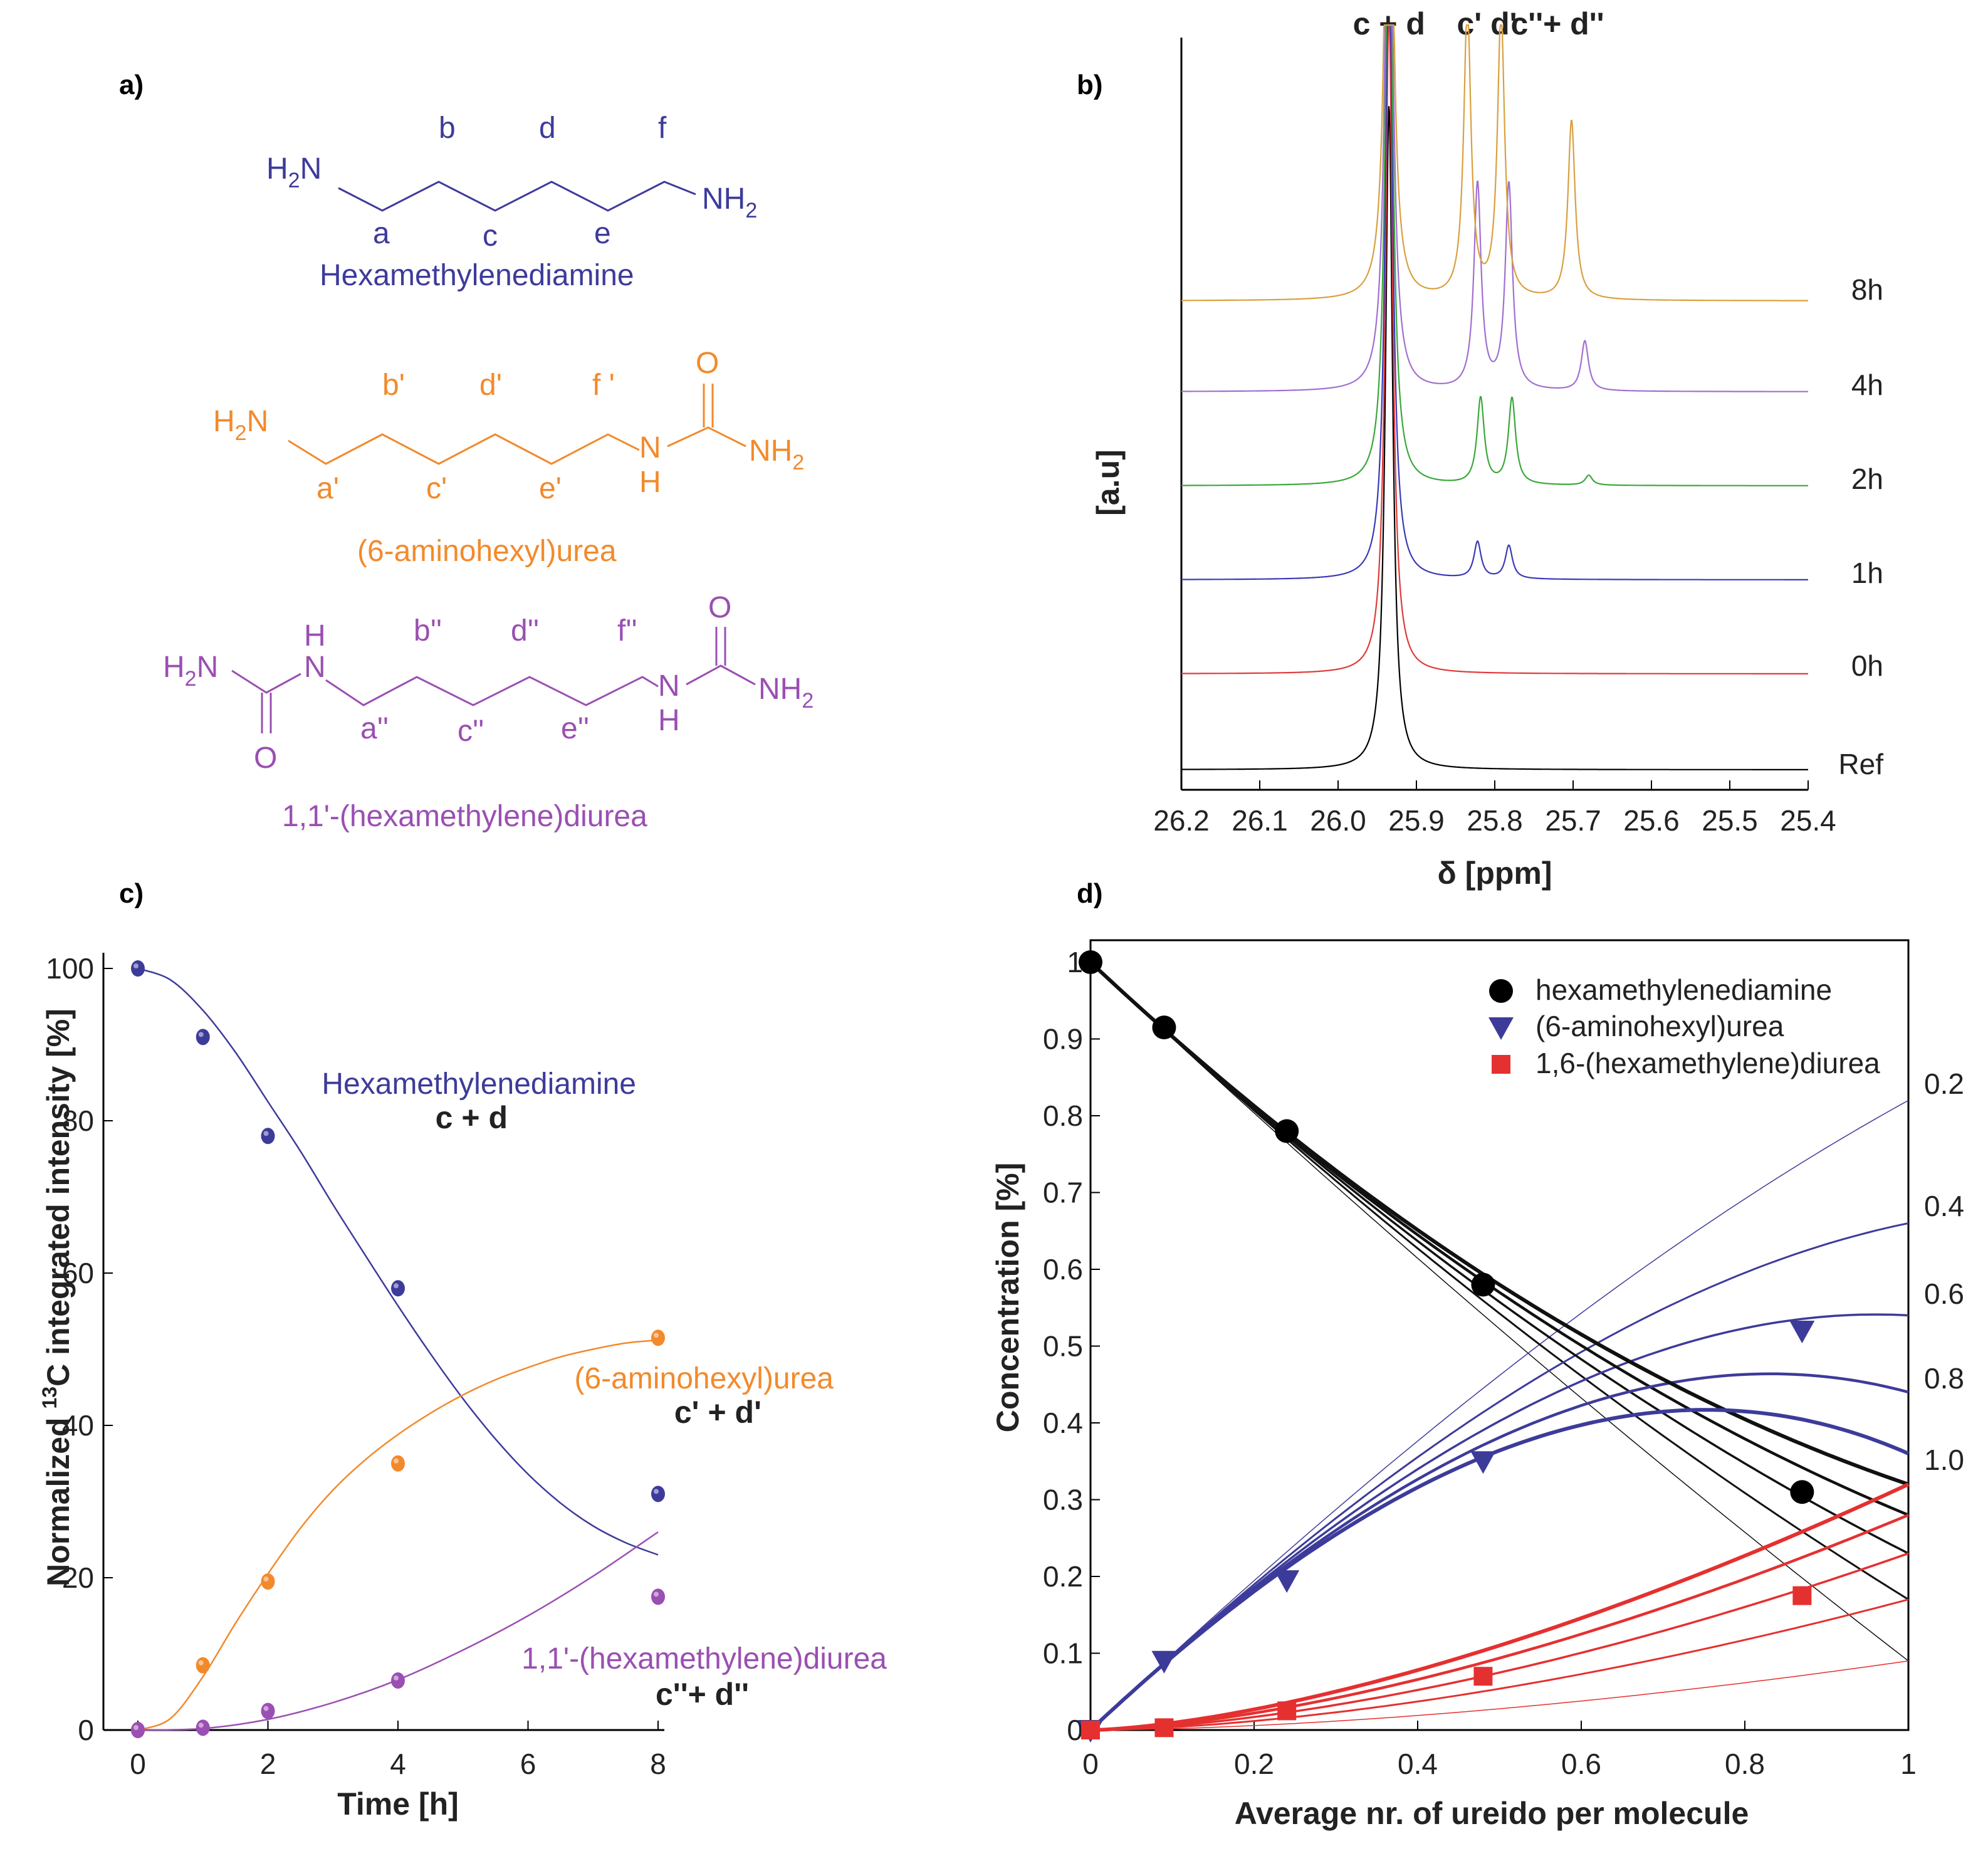  I want to click on b-trace-label: Ref, so click(1860, 764).